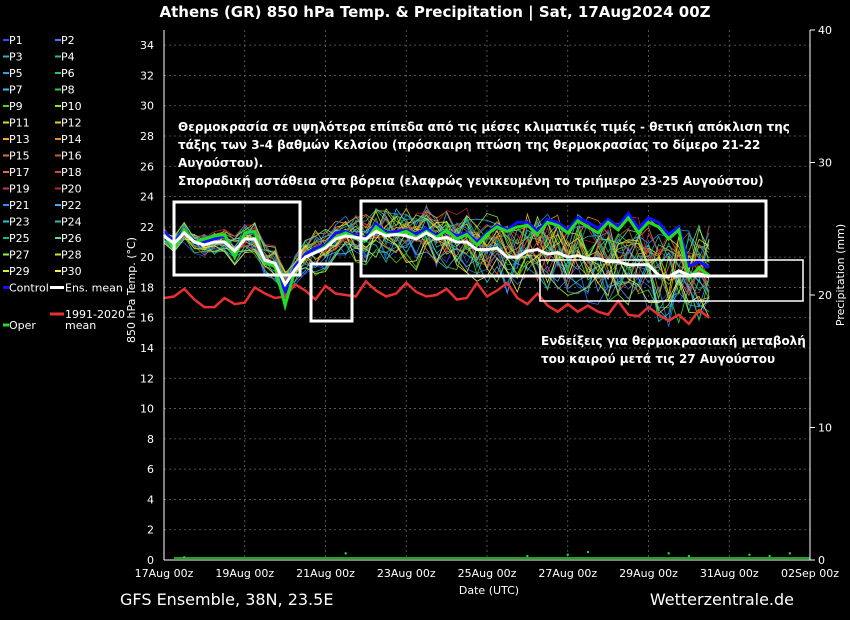 This screenshot has height=620, width=850. I want to click on legend-label: P17, so click(19, 172).